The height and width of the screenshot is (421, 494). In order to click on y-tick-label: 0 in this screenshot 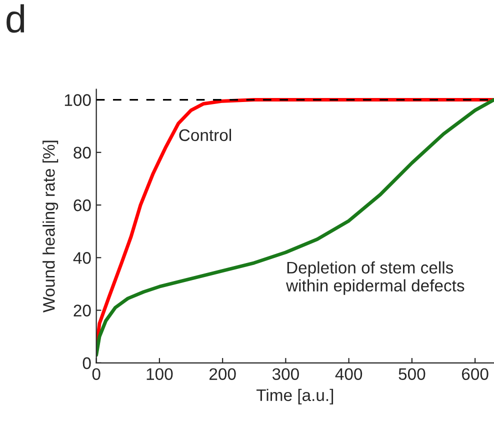, I will do `click(86, 363)`.